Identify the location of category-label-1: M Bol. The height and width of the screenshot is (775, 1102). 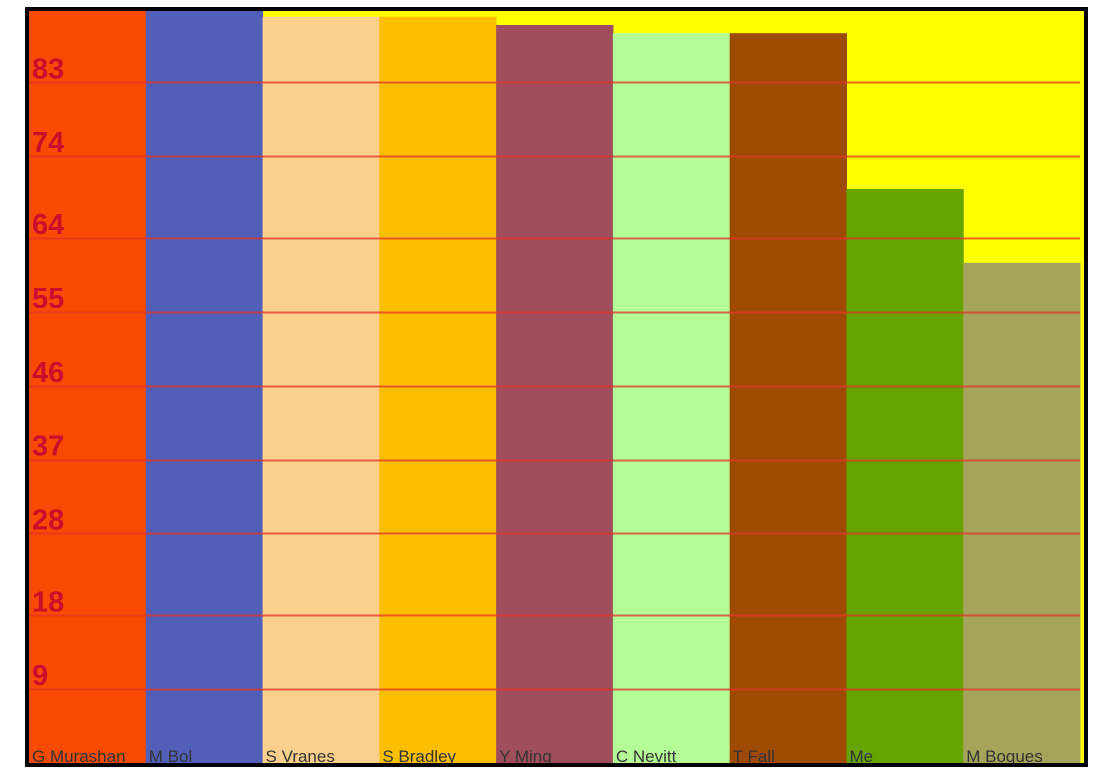
(170, 755).